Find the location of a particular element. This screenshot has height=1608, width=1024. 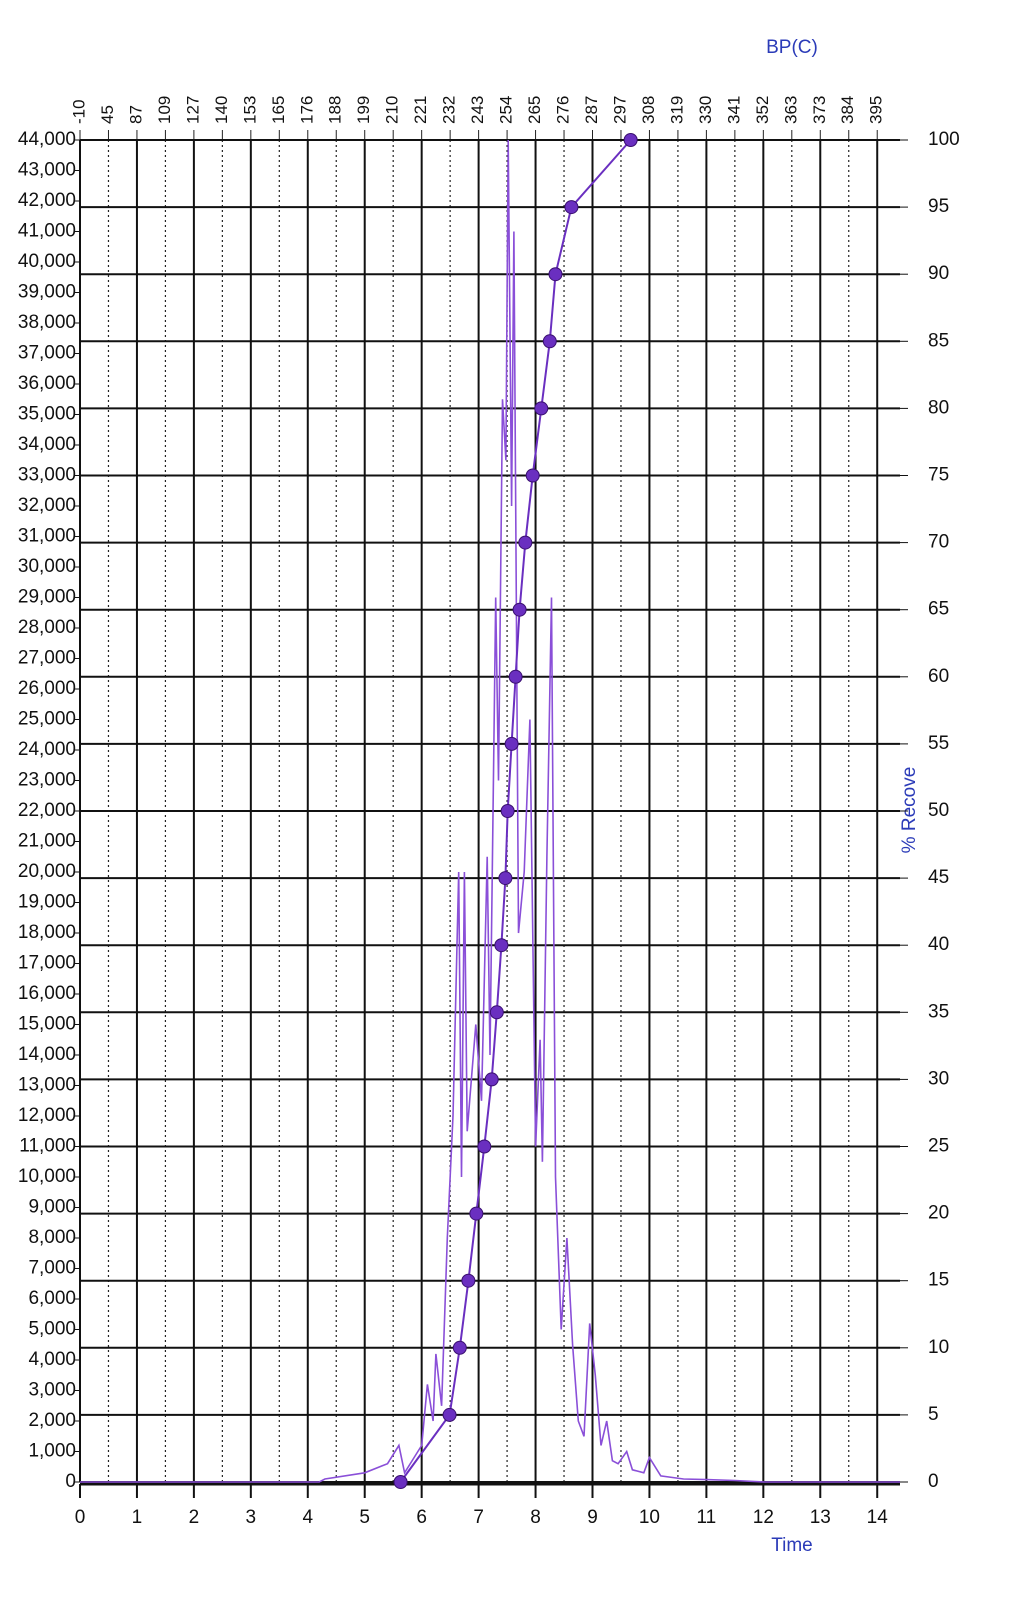

x2-tick-label: 45 is located at coordinates (107, 114).